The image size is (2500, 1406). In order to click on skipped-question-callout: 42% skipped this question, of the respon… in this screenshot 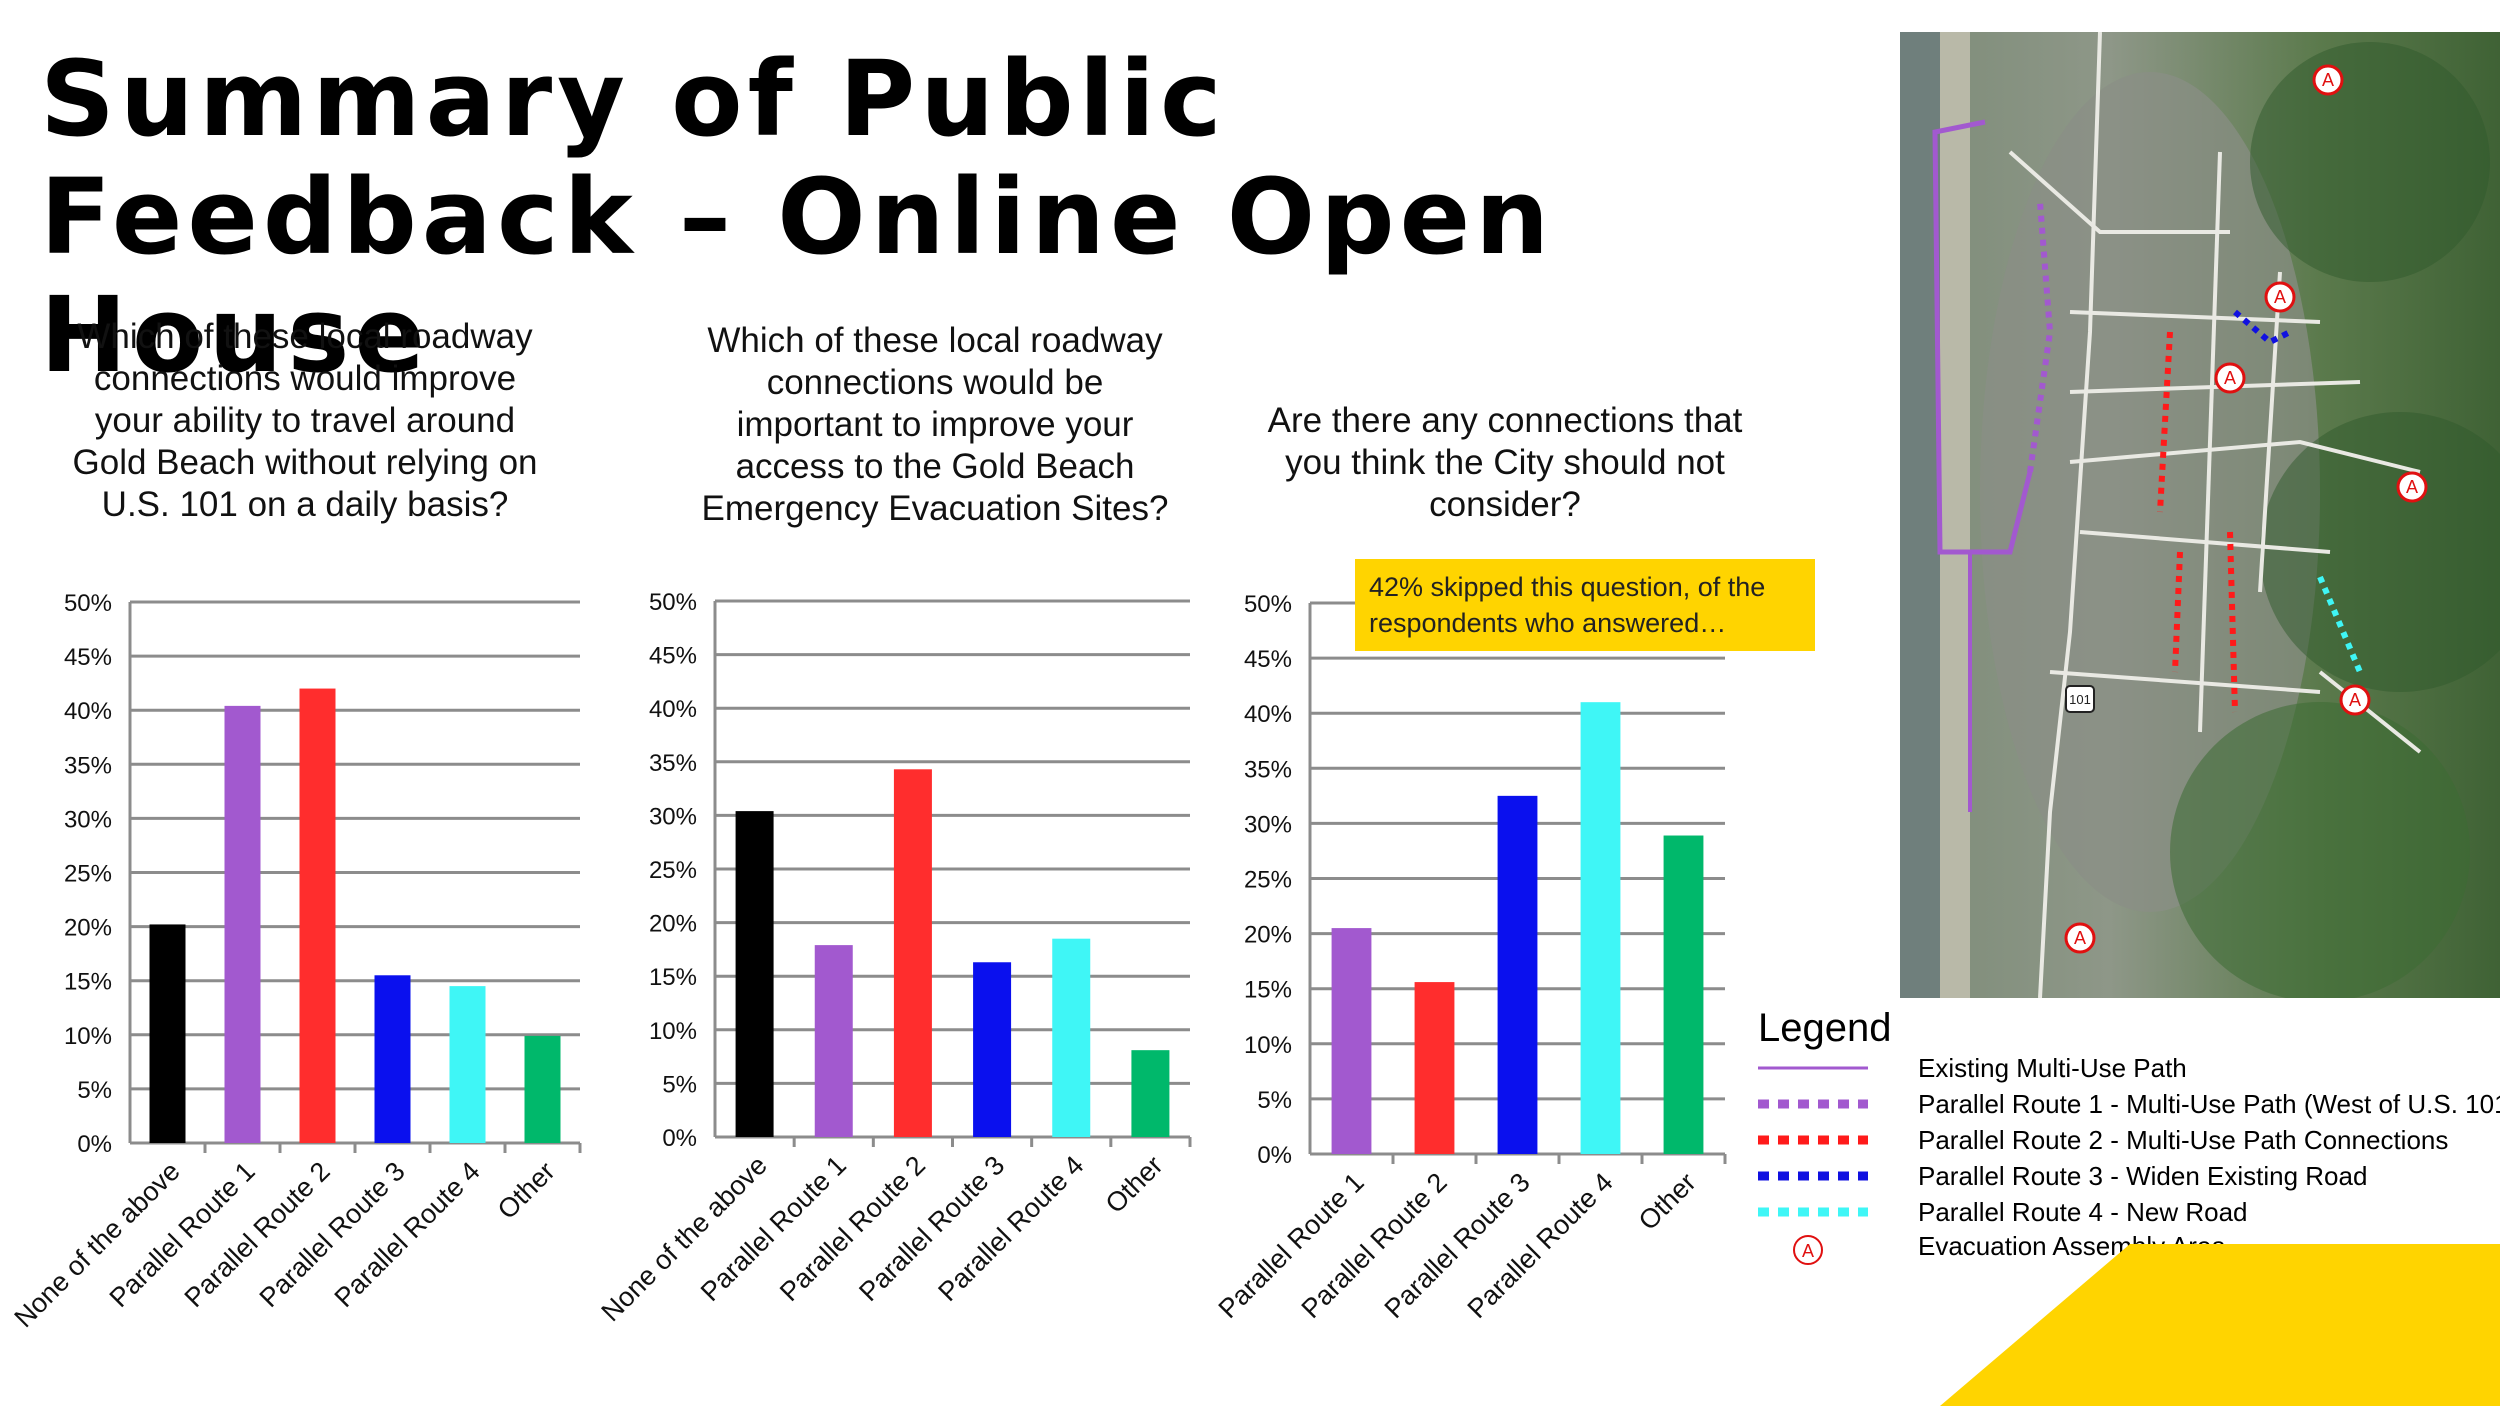, I will do `click(1585, 605)`.